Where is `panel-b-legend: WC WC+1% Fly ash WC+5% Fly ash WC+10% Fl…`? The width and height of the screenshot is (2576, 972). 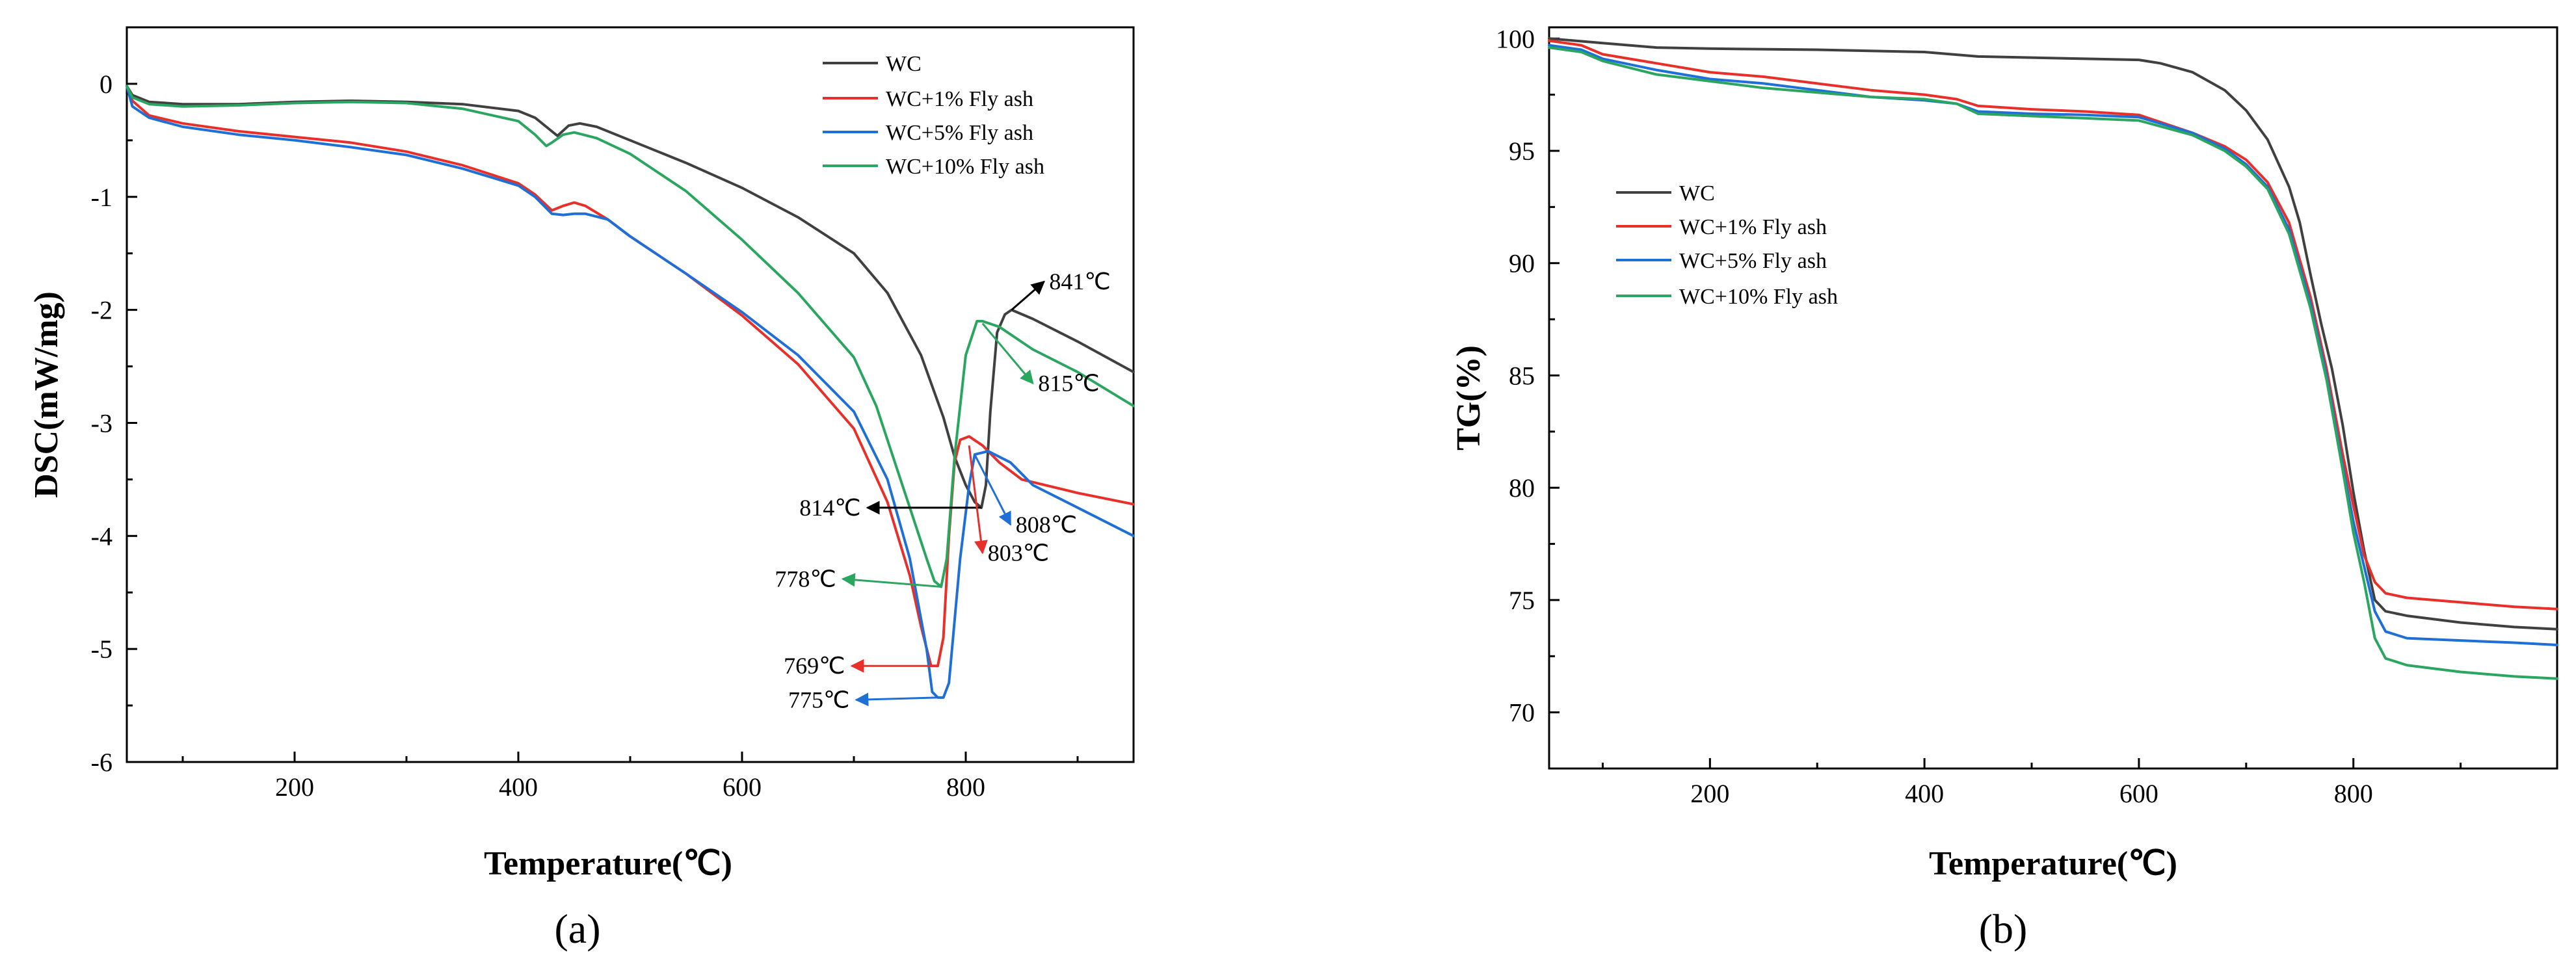
panel-b-legend: WC WC+1% Fly ash WC+5% Fly ash WC+10% Fl… is located at coordinates (1727, 245).